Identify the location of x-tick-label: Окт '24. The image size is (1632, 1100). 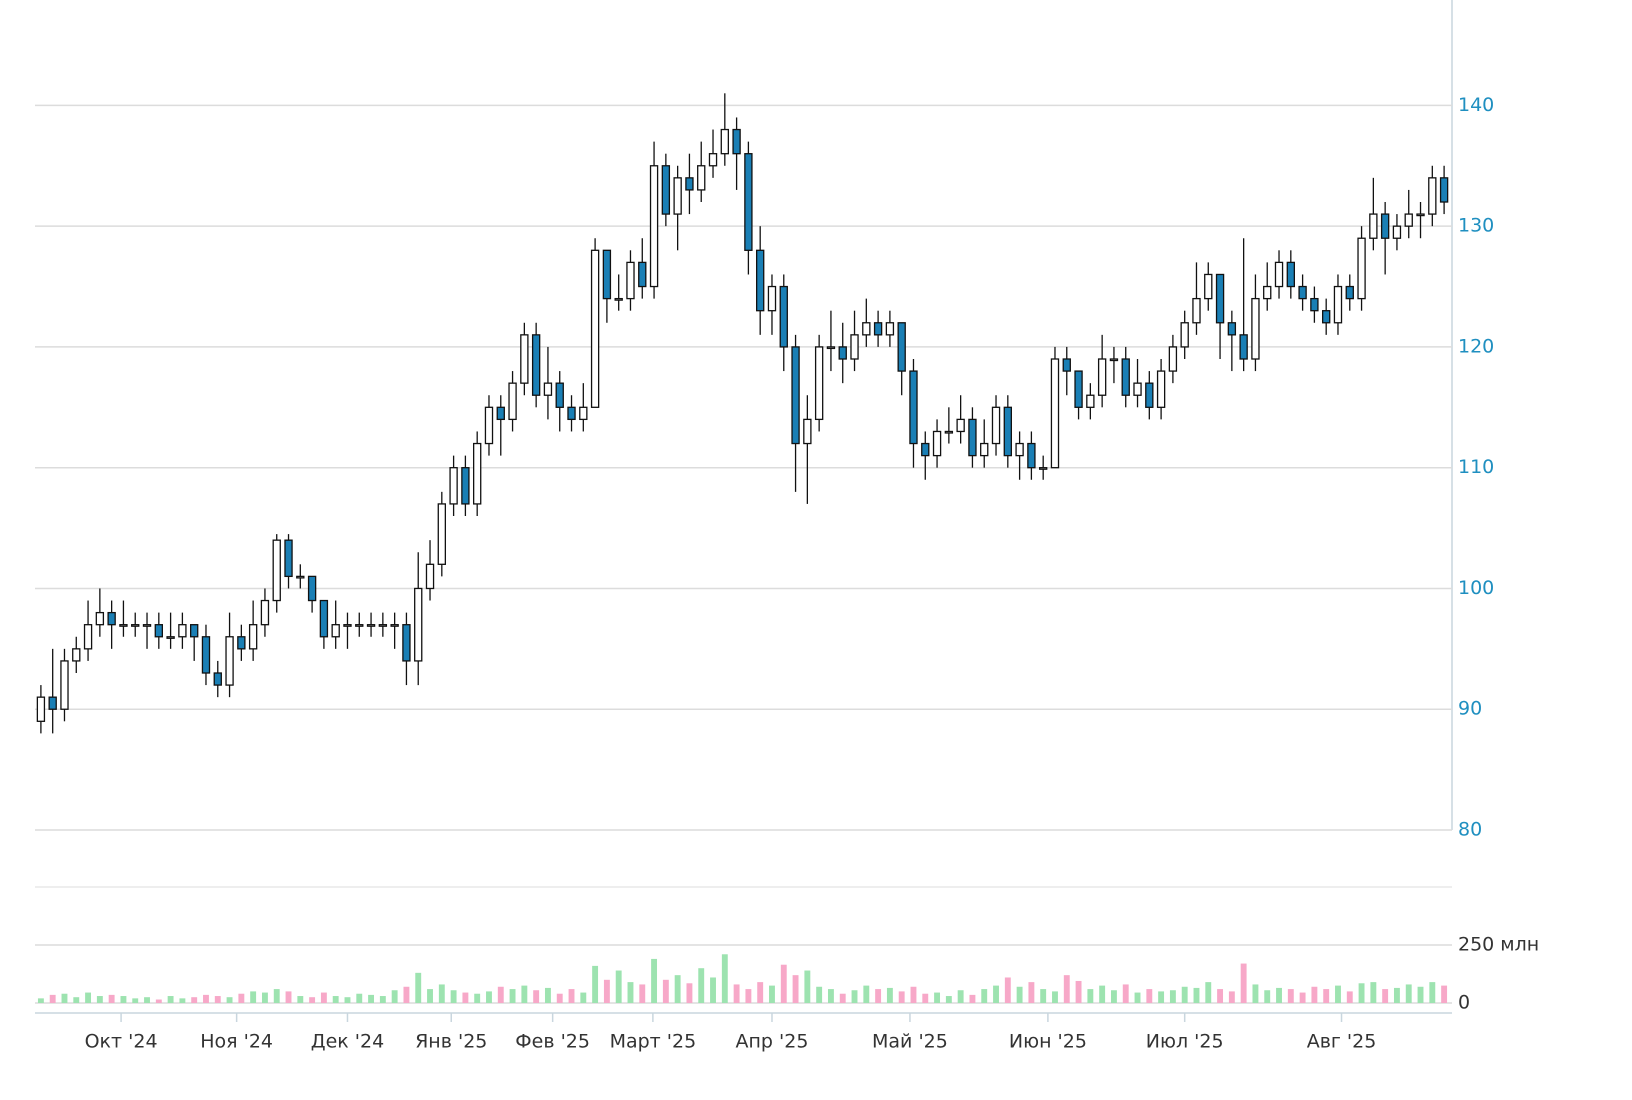
(121, 1042).